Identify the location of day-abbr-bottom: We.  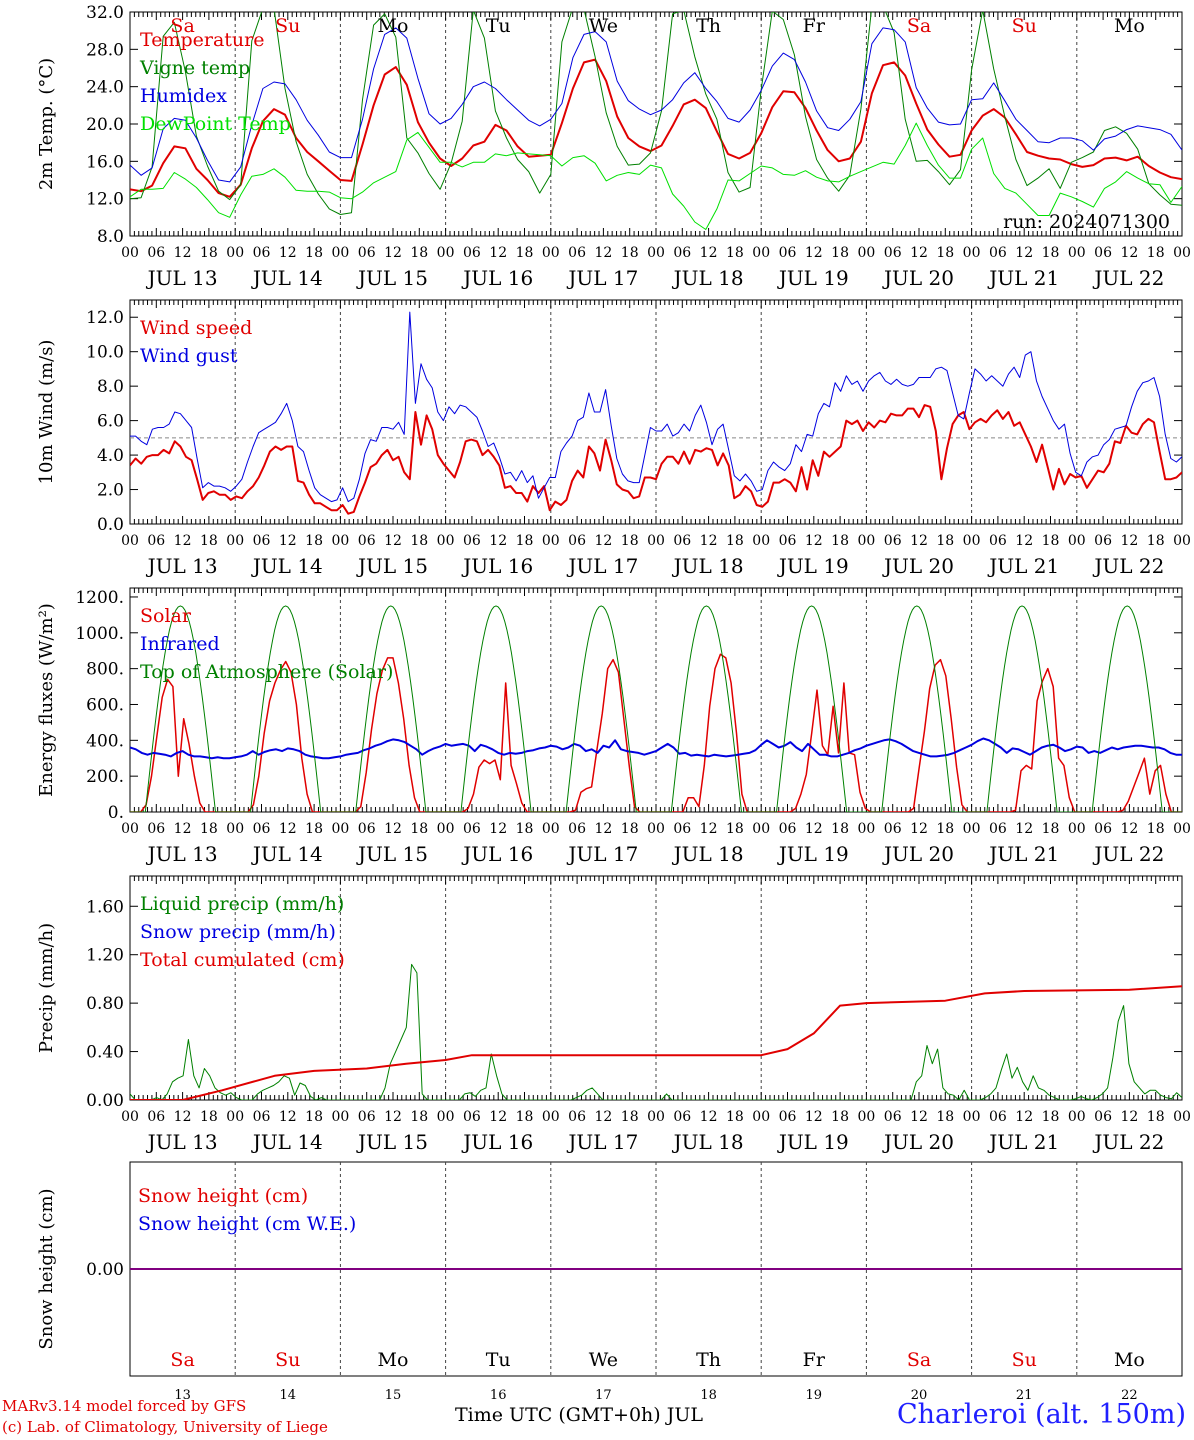
(603, 1360).